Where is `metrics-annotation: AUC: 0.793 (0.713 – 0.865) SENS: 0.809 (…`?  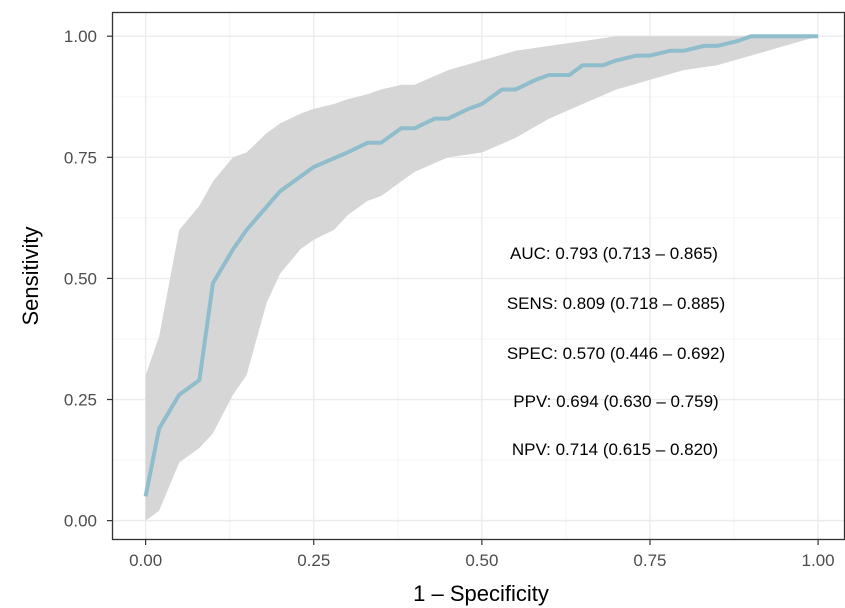
metrics-annotation: AUC: 0.793 (0.713 – 0.865) SENS: 0.809 (… is located at coordinates (616, 351).